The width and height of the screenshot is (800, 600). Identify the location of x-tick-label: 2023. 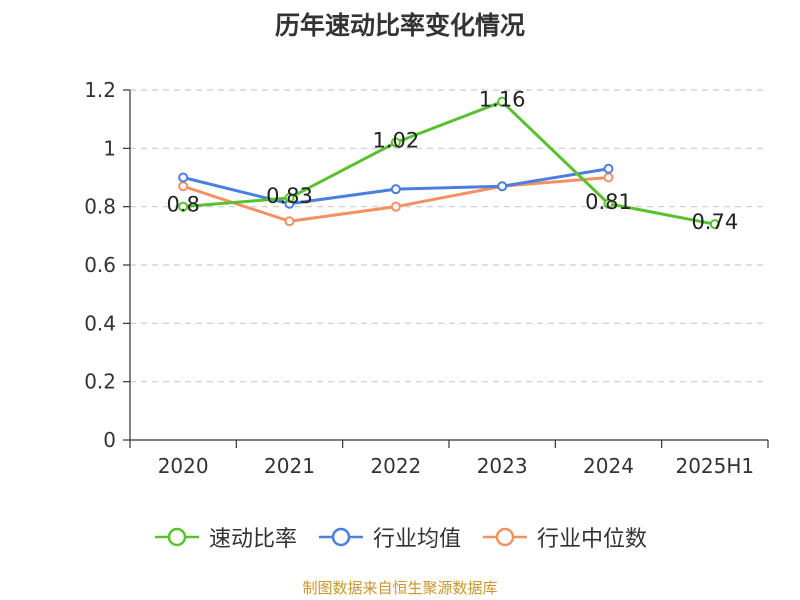
(502, 466).